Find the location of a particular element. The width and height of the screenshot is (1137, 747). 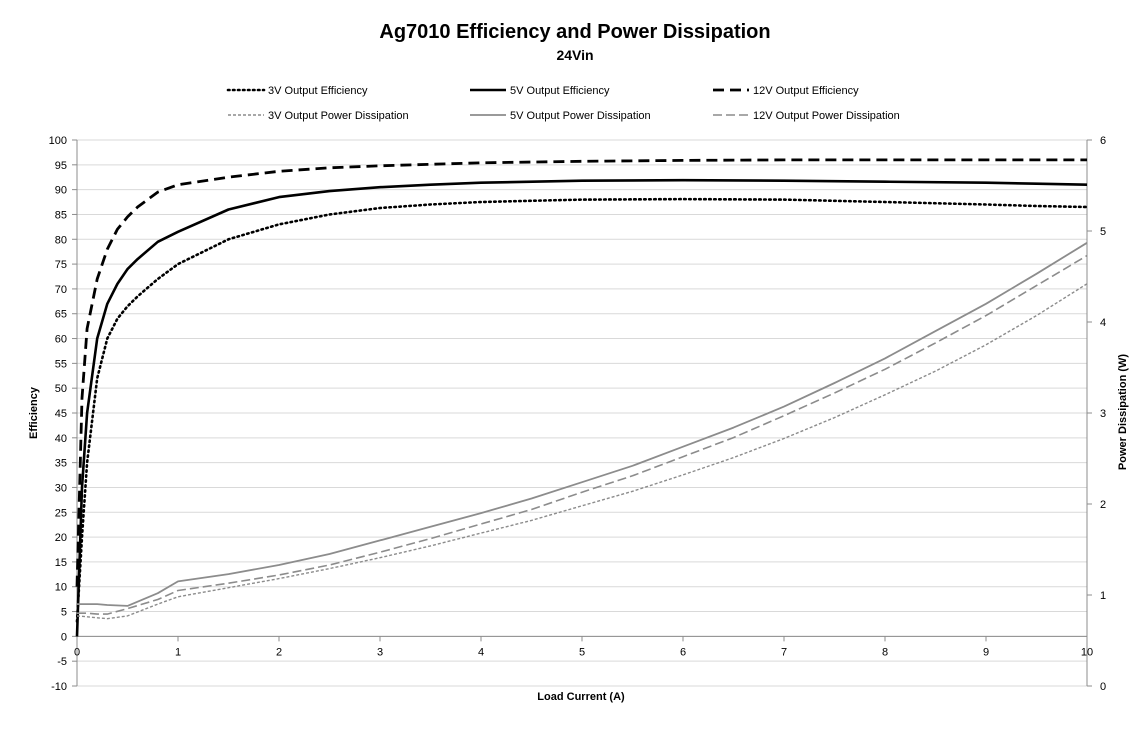

y-tick-label-19: 85 is located at coordinates (61, 215).